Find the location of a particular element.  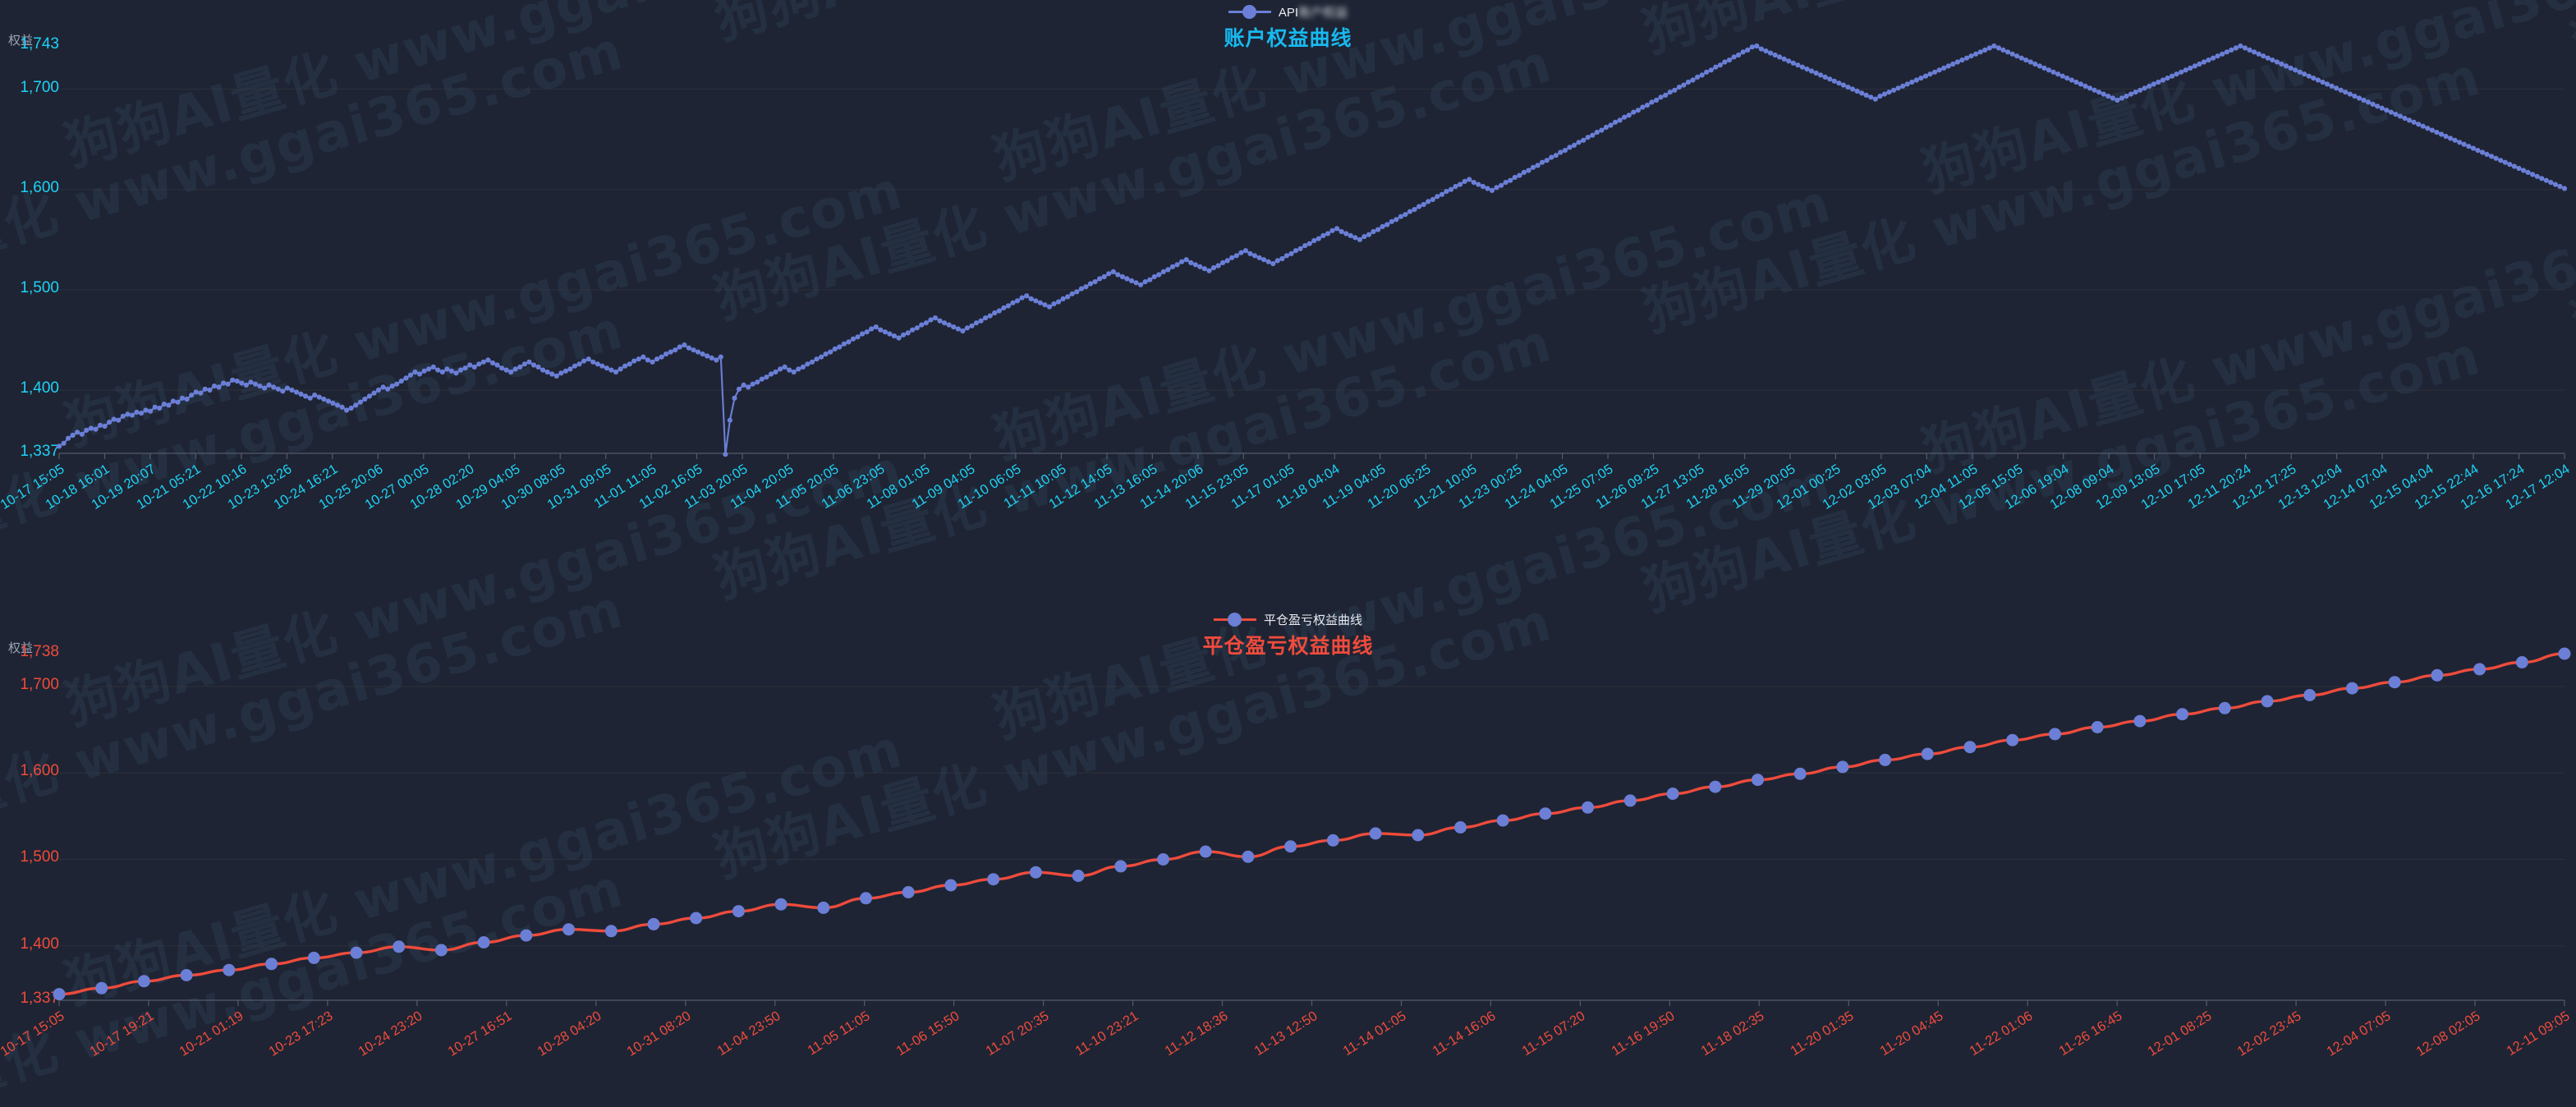

legend-item-closed-pnl: 平仓盈亏权益曲线 is located at coordinates (1287, 619).